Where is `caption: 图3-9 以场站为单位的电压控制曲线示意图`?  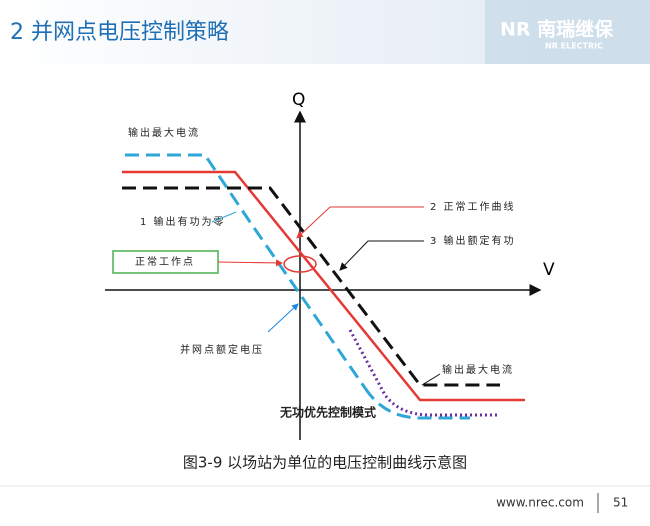 caption: 图3-9 以场站为单位的电压控制曲线示意图 is located at coordinates (325, 463).